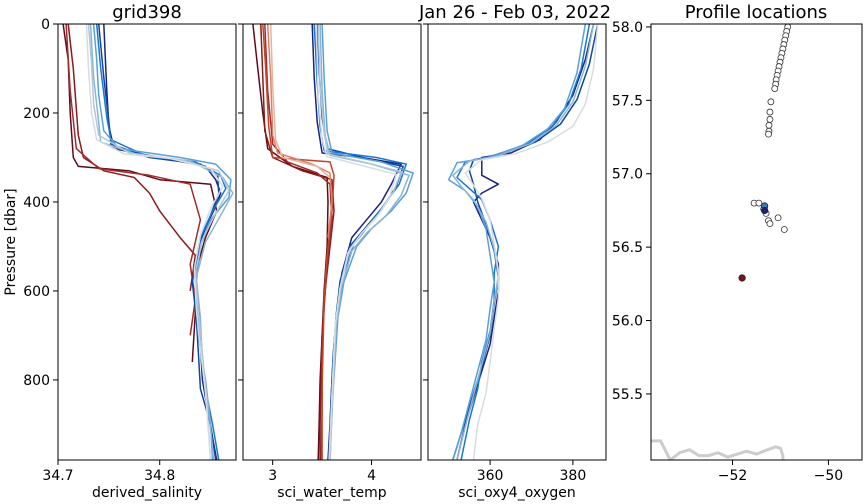 Image resolution: width=864 pixels, height=504 pixels. What do you see at coordinates (718, 449) in the screenshot?
I see `coastline` at bounding box center [718, 449].